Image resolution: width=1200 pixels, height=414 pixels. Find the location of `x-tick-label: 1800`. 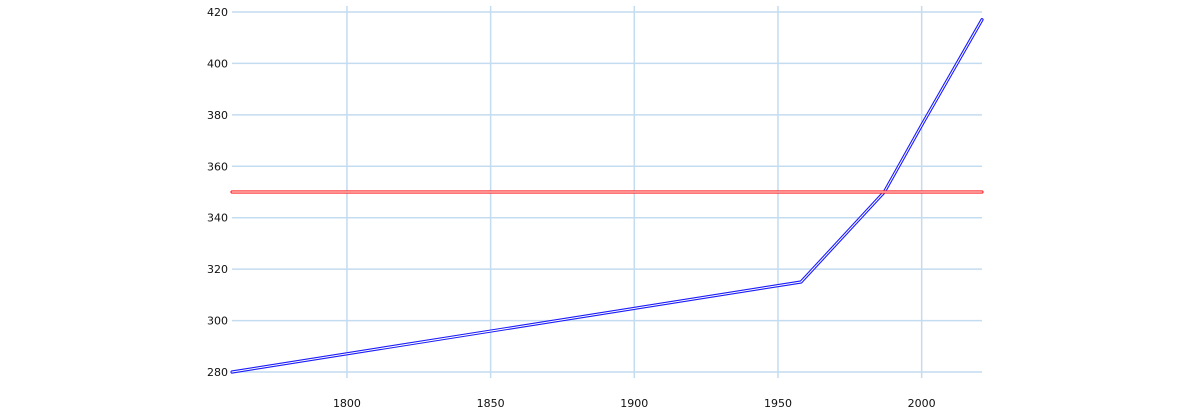

x-tick-label: 1800 is located at coordinates (347, 403).